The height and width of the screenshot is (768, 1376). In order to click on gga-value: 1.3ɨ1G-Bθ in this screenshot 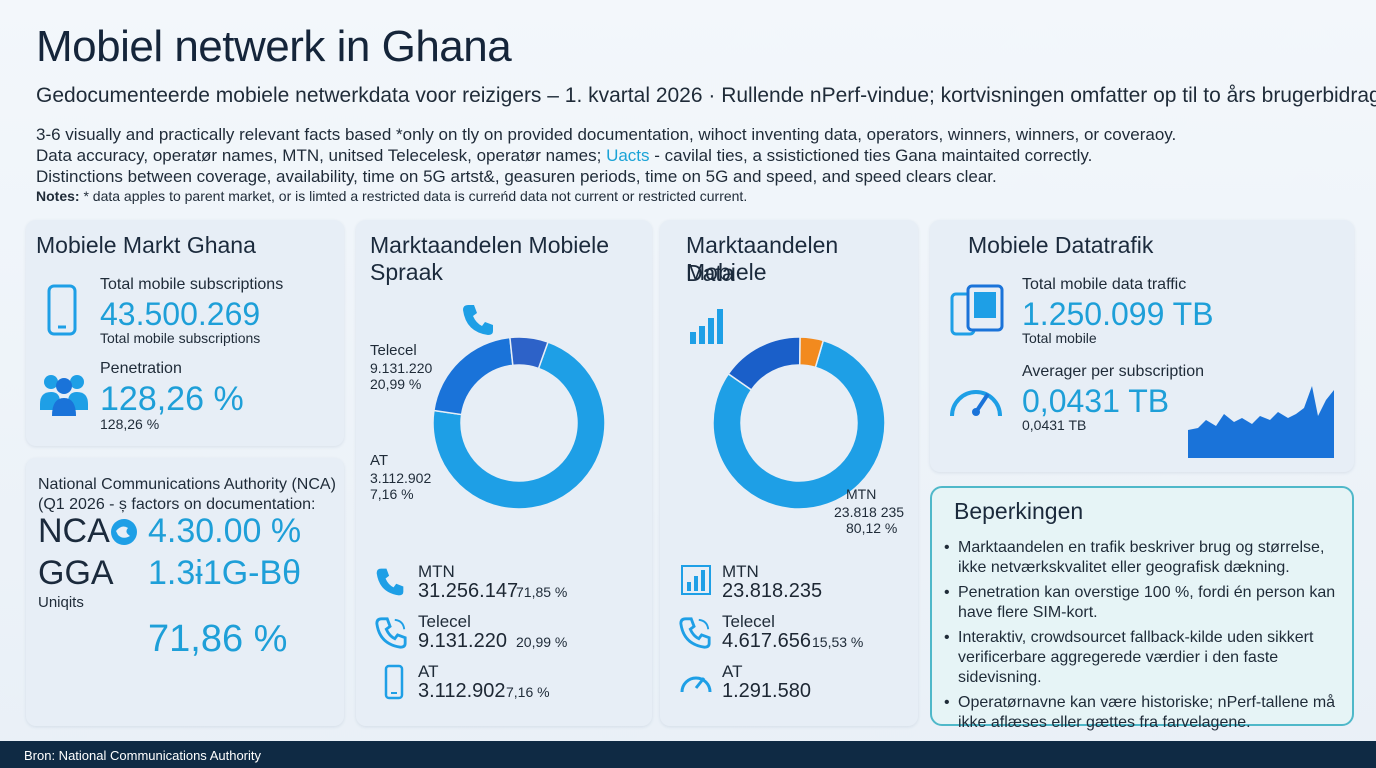, I will do `click(225, 573)`.